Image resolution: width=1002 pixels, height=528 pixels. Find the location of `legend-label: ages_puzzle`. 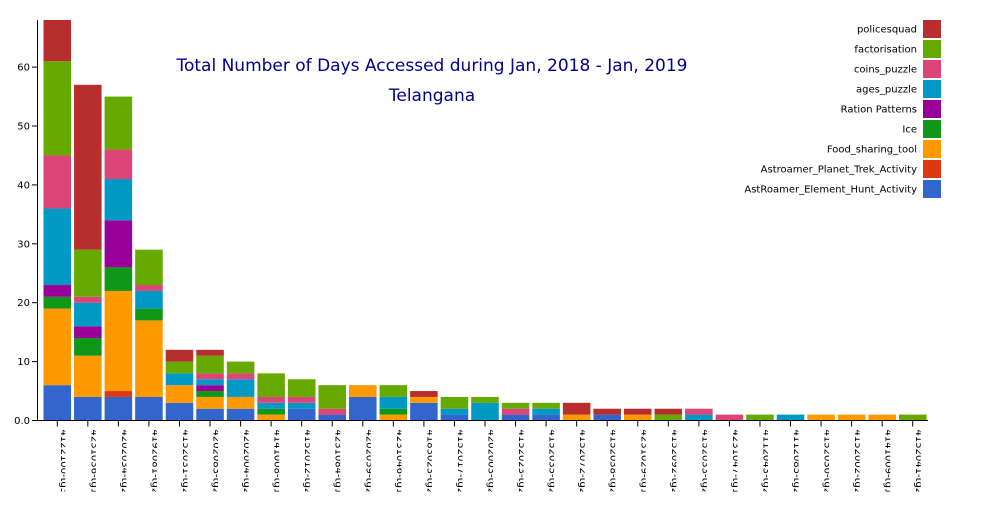

legend-label: ages_puzzle is located at coordinates (886, 90).